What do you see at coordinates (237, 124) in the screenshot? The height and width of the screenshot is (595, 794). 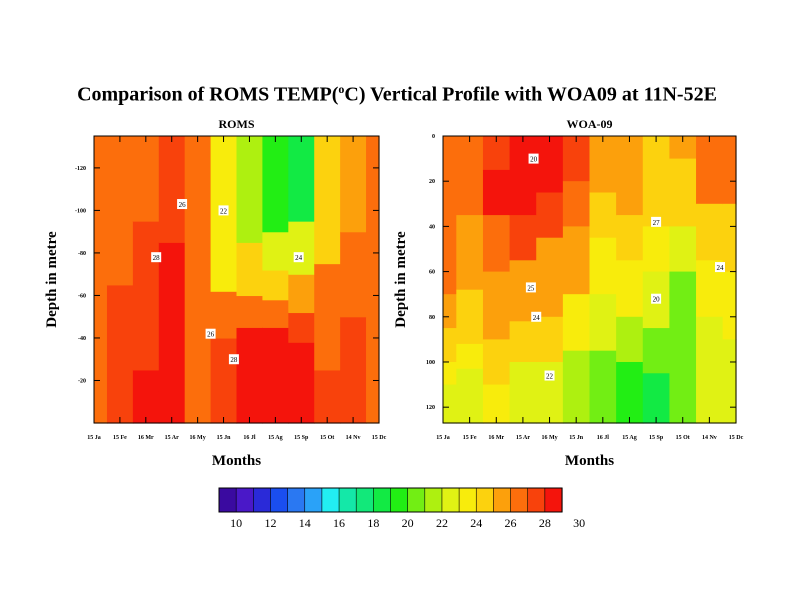 I see `panel-title: ROMS` at bounding box center [237, 124].